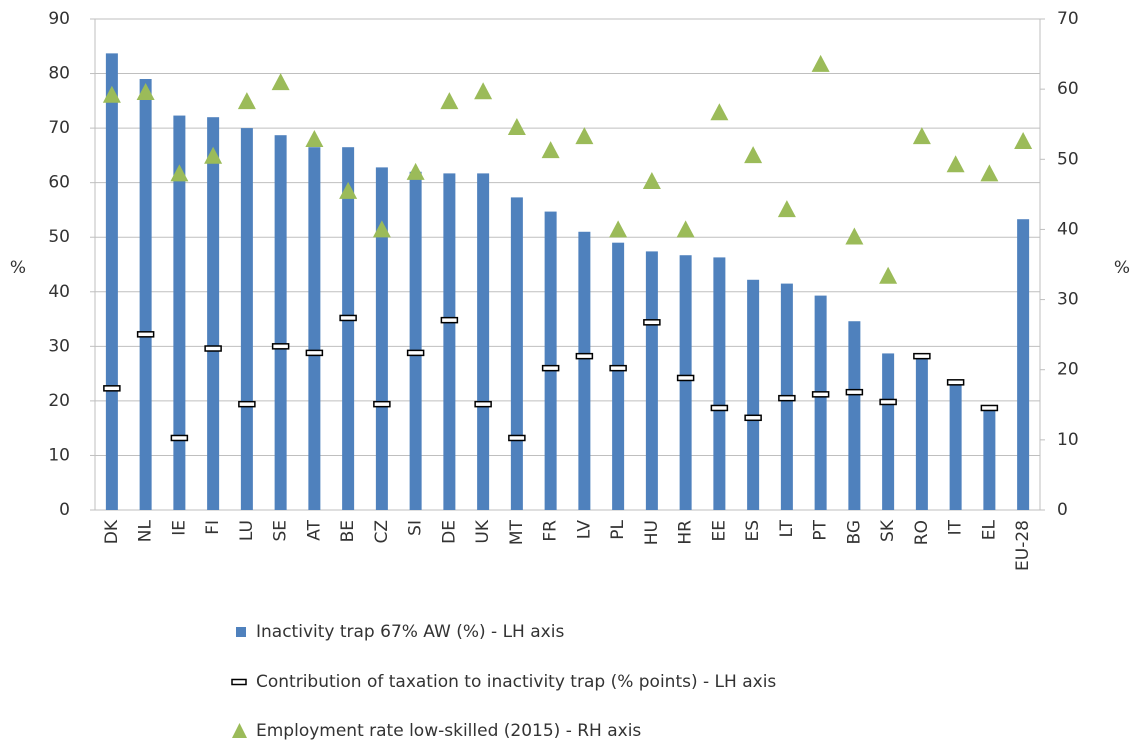 The width and height of the screenshot is (1136, 744). What do you see at coordinates (348, 531) in the screenshot?
I see `x-tick-label: BE` at bounding box center [348, 531].